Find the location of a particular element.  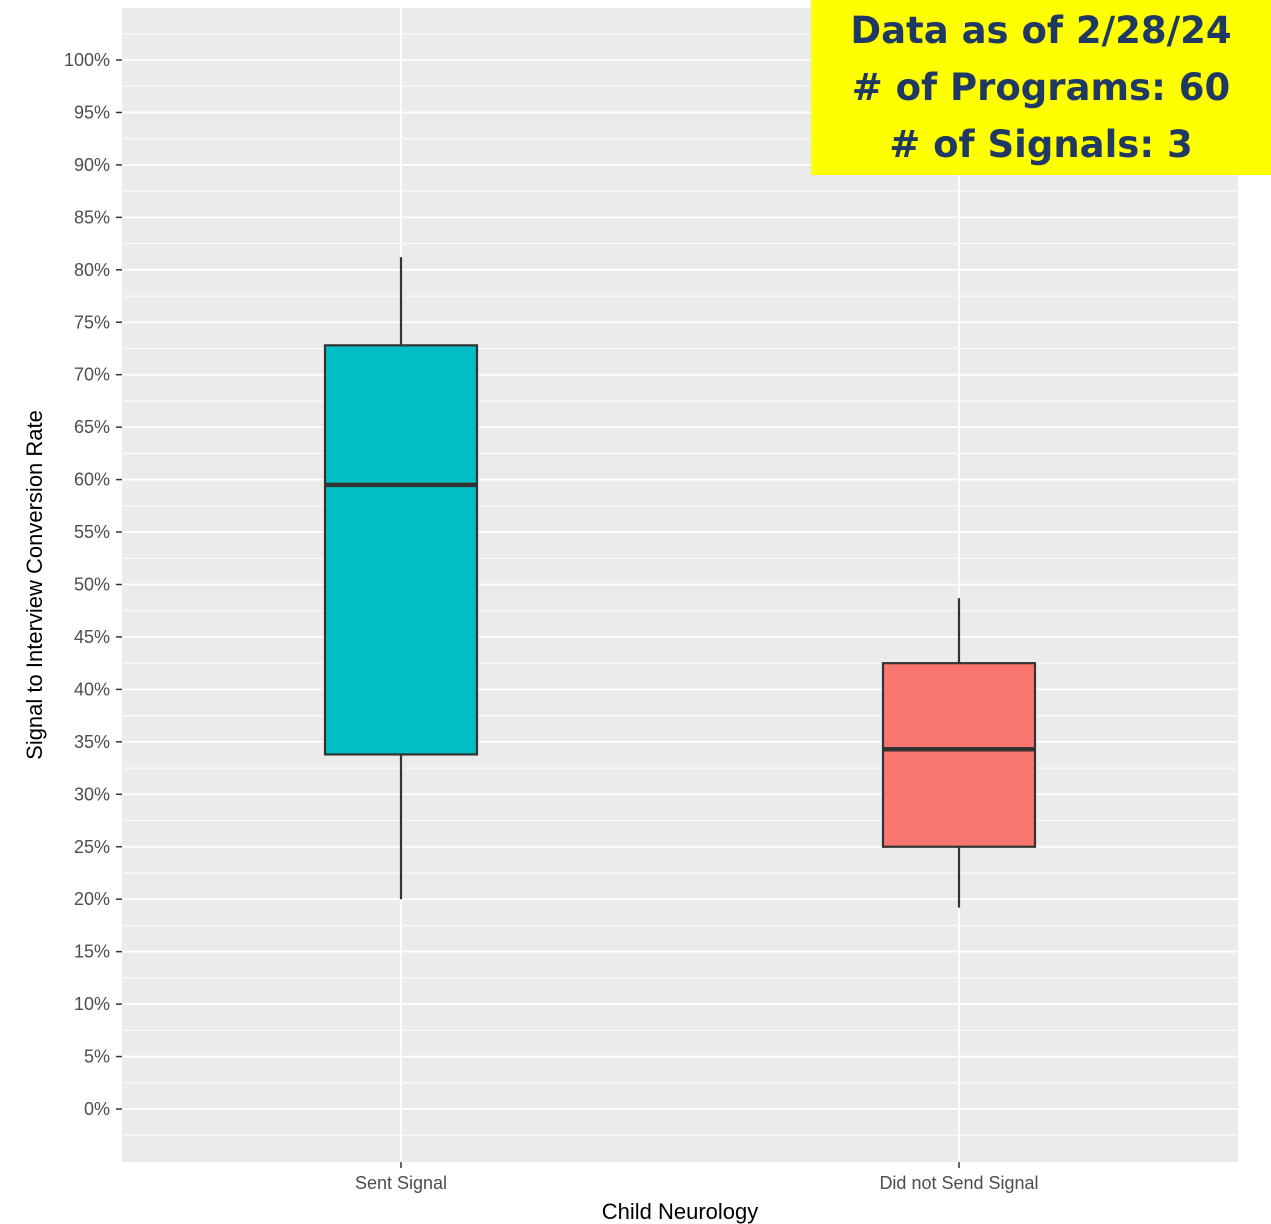

y-tick-label: 95% is located at coordinates (92, 112).